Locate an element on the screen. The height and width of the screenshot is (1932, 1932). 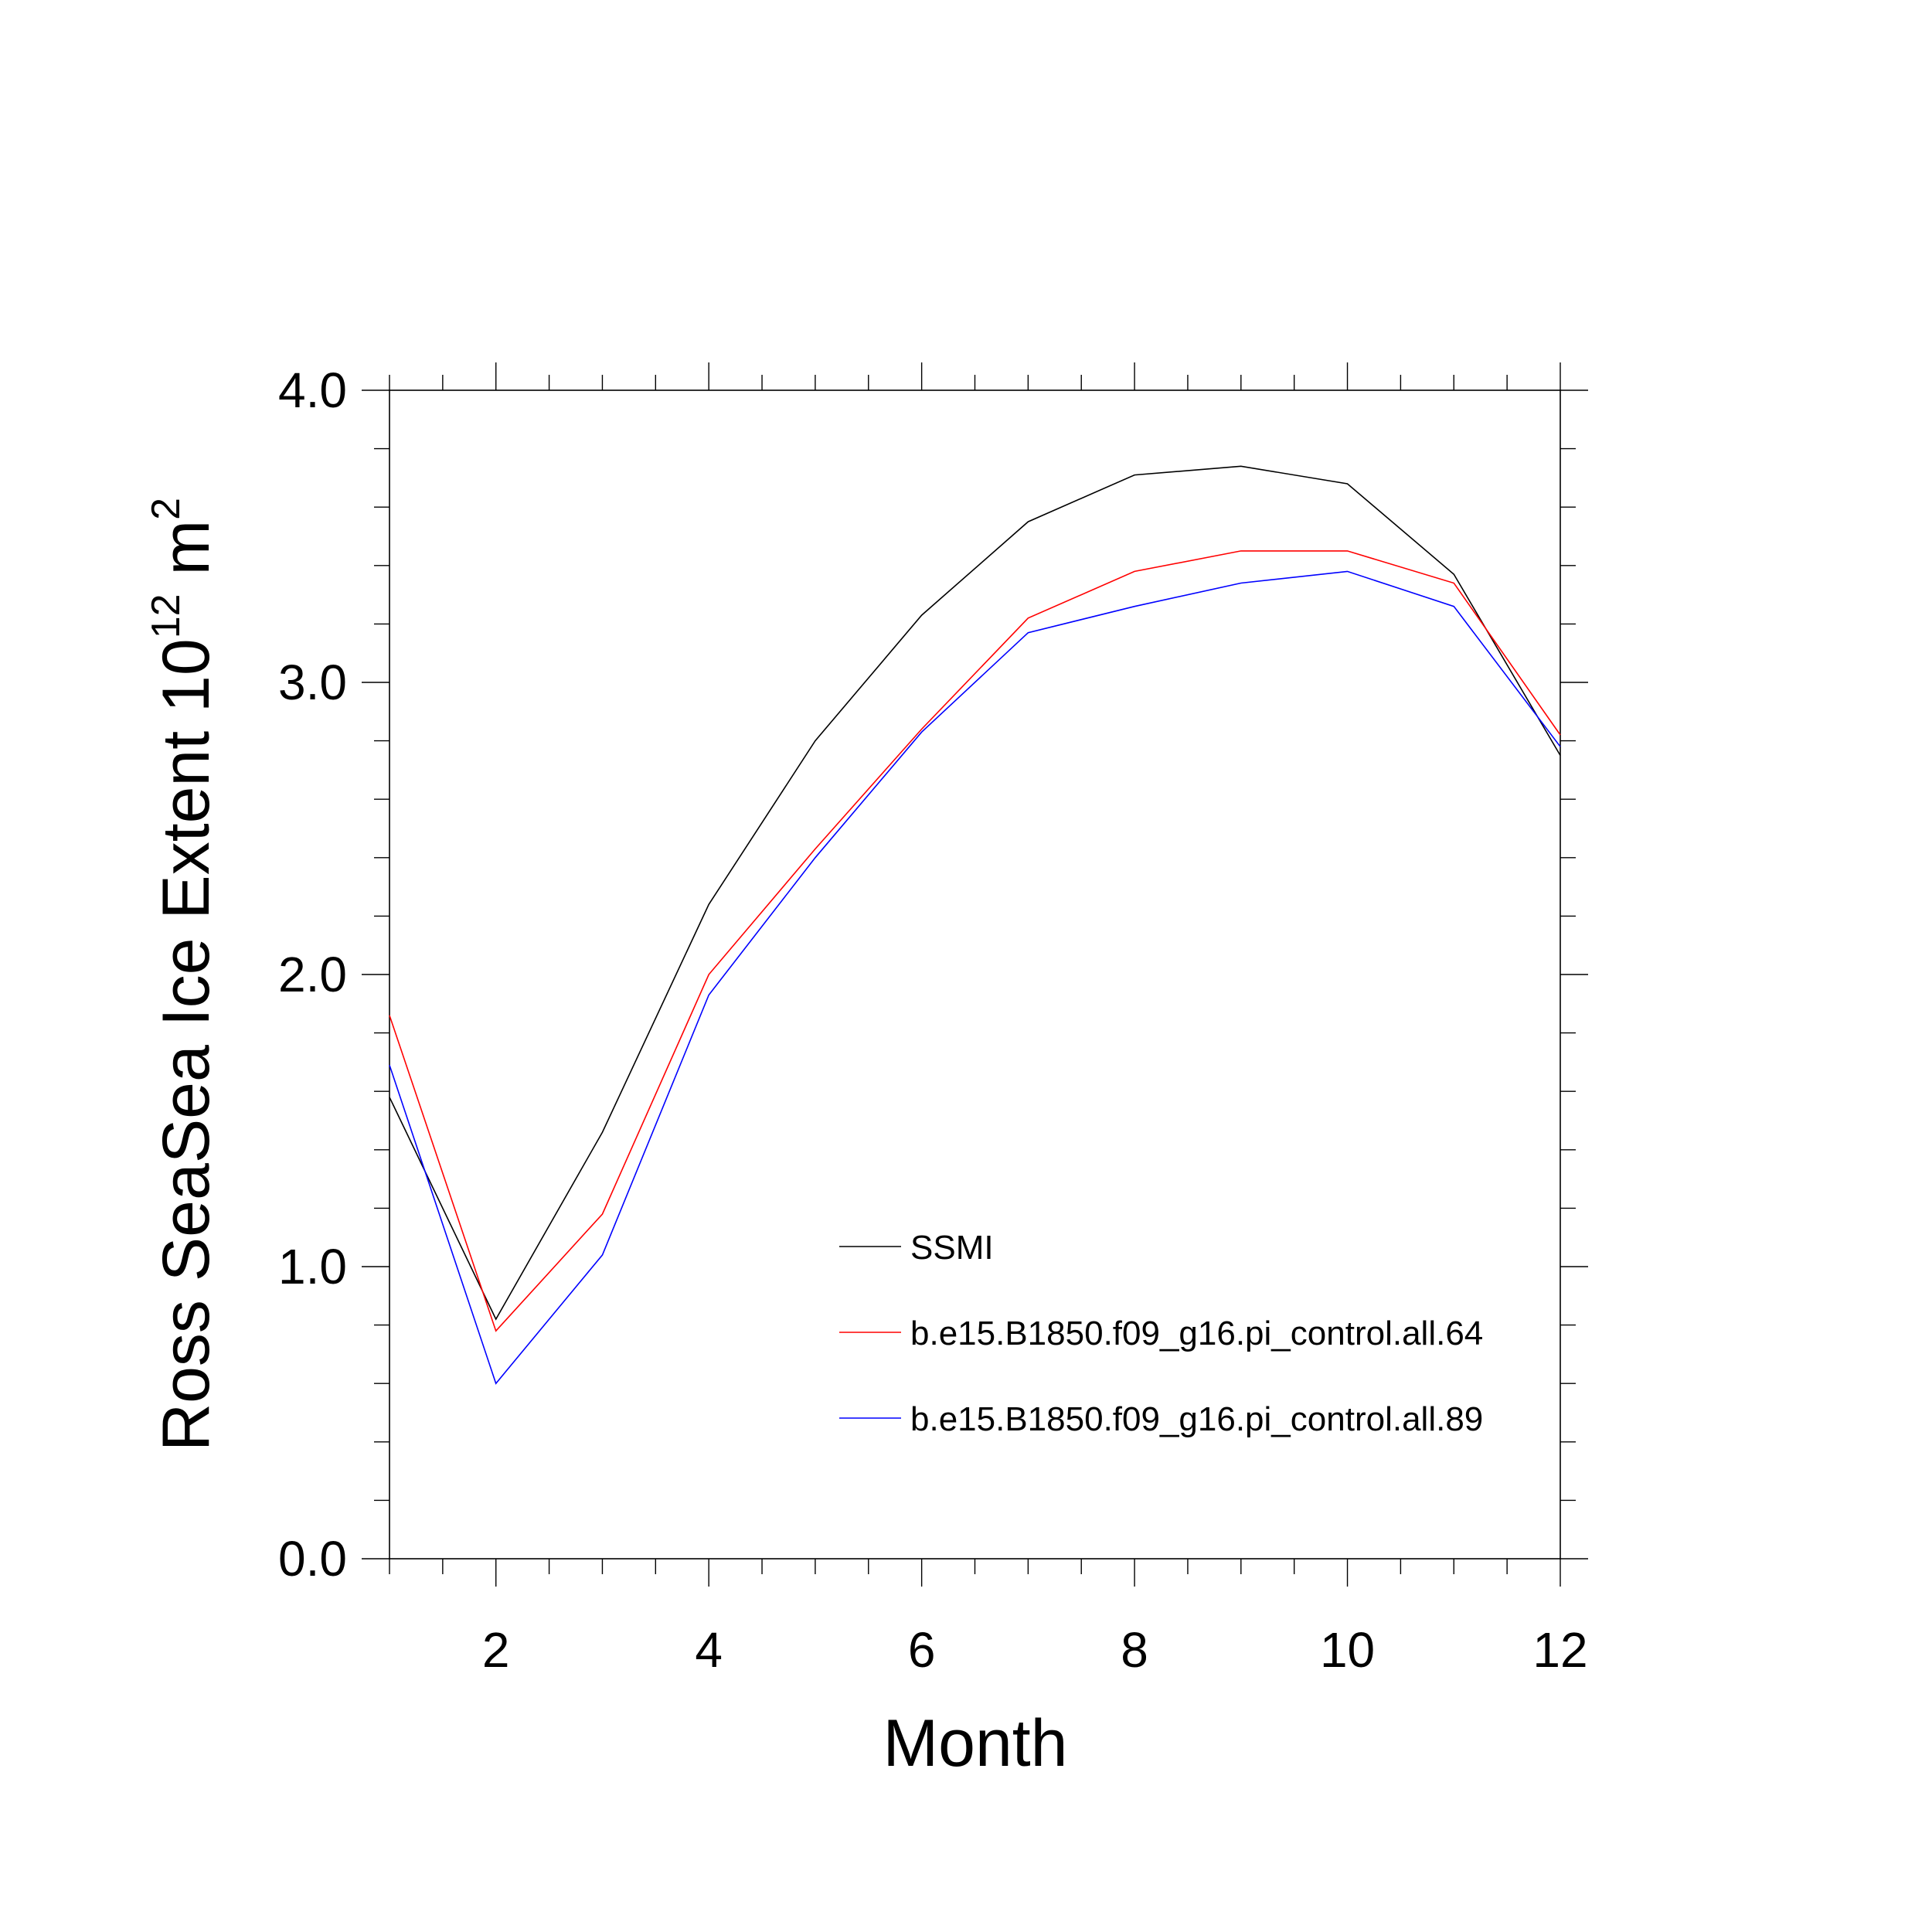
y-tick-label: 2.0 is located at coordinates (312, 975).